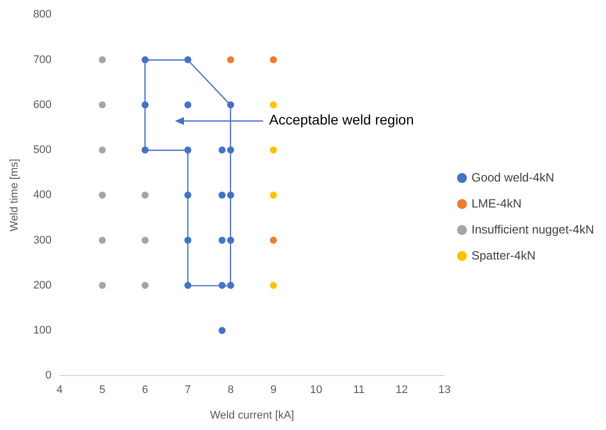  Describe the element at coordinates (59, 390) in the screenshot. I see `x-tick-label: 4` at that location.